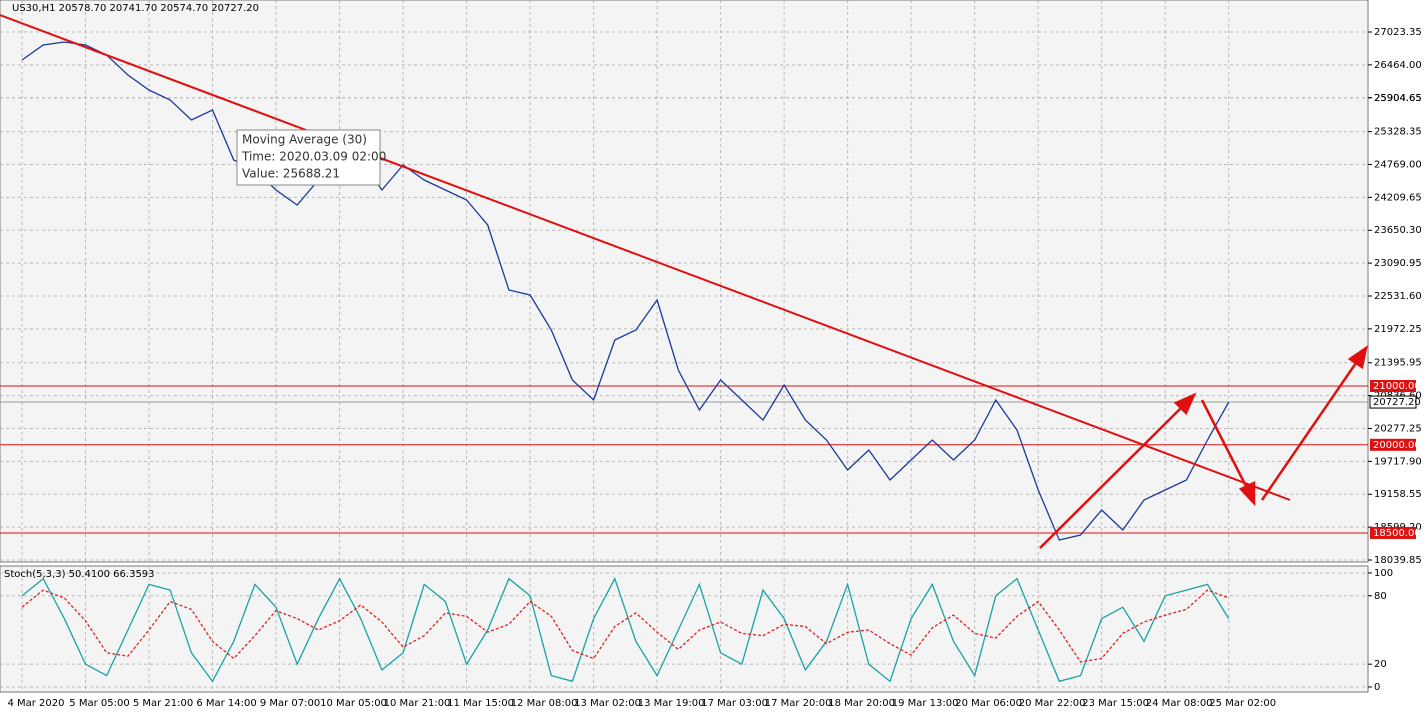  Describe the element at coordinates (480, 703) in the screenshot. I see `x-tick-label: 11 Mar 15:00` at that location.